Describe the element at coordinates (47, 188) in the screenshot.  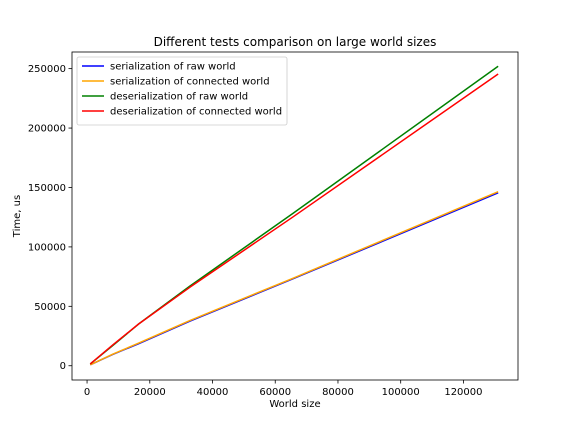
I see `y-tick-label: 150000` at that location.